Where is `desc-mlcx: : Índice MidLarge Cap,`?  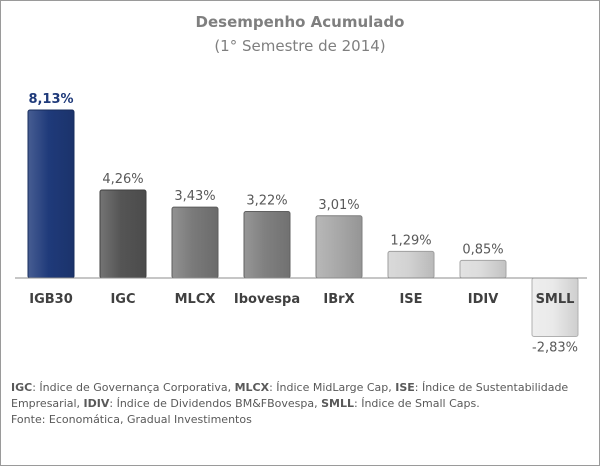
desc-mlcx: : Índice MidLarge Cap, is located at coordinates (332, 387).